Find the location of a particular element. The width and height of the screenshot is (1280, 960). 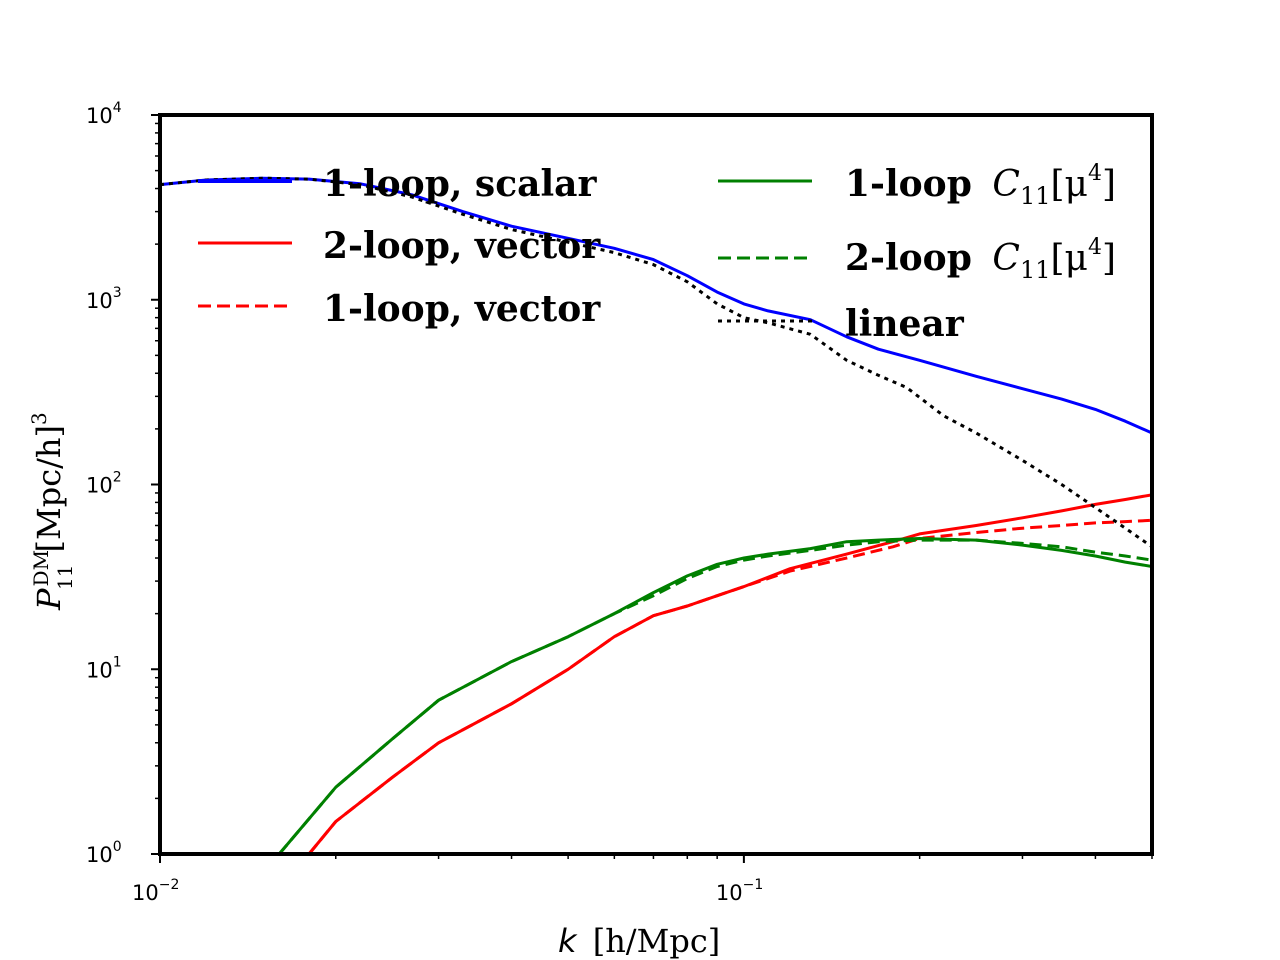

legend-label-1-loop-vector: 1-loop, vector is located at coordinates (462, 309).